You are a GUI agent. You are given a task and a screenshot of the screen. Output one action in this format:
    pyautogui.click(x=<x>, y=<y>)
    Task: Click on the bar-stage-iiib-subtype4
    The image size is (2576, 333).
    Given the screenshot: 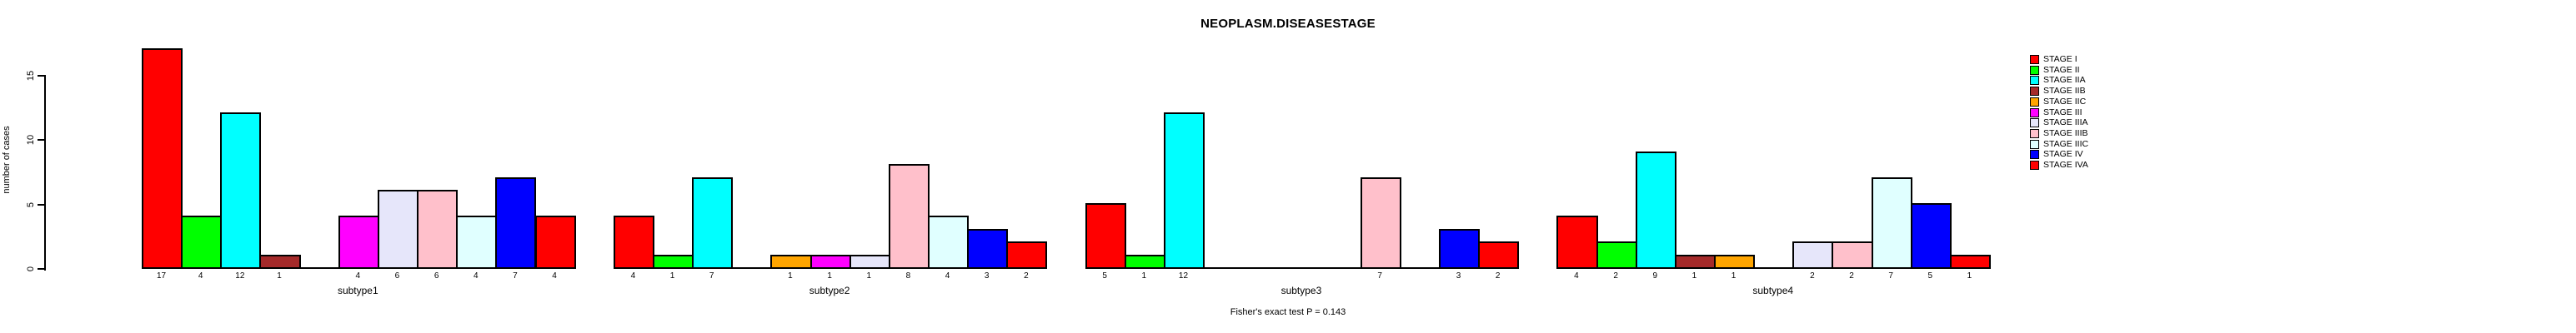 What is the action you would take?
    pyautogui.click(x=1852, y=255)
    